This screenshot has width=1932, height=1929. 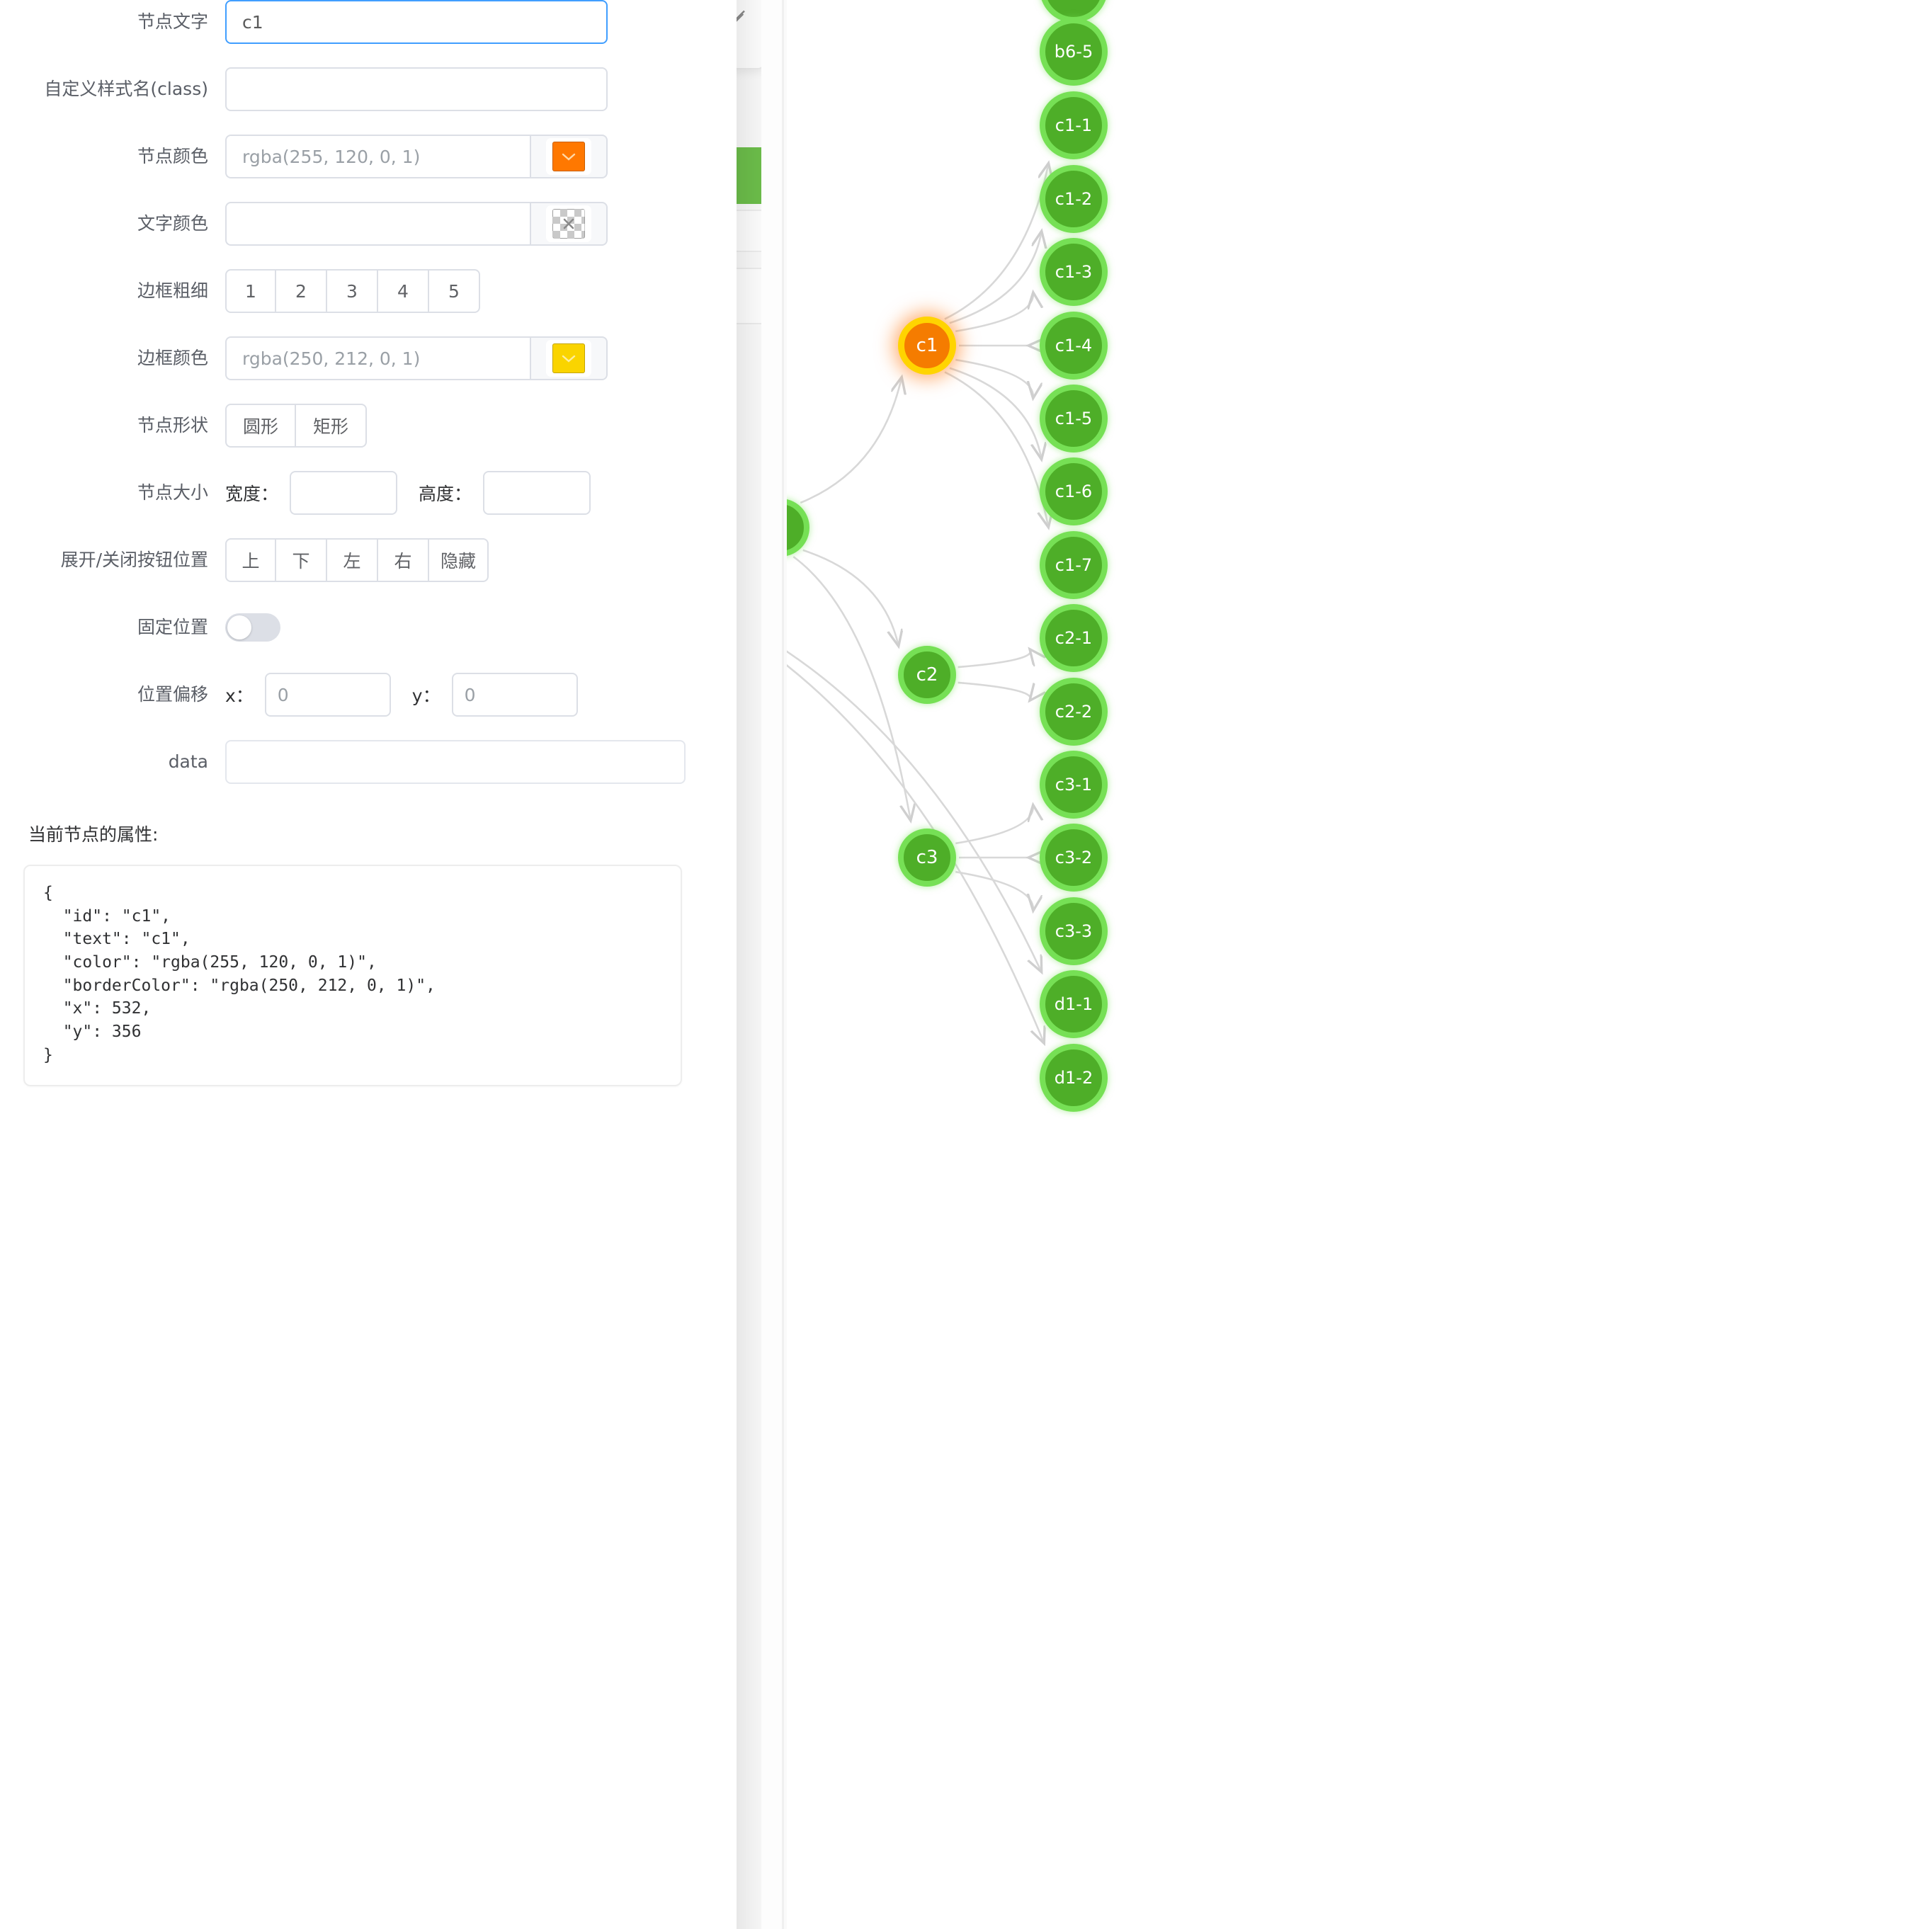 I want to click on text-color-swatch-button, so click(x=569, y=224).